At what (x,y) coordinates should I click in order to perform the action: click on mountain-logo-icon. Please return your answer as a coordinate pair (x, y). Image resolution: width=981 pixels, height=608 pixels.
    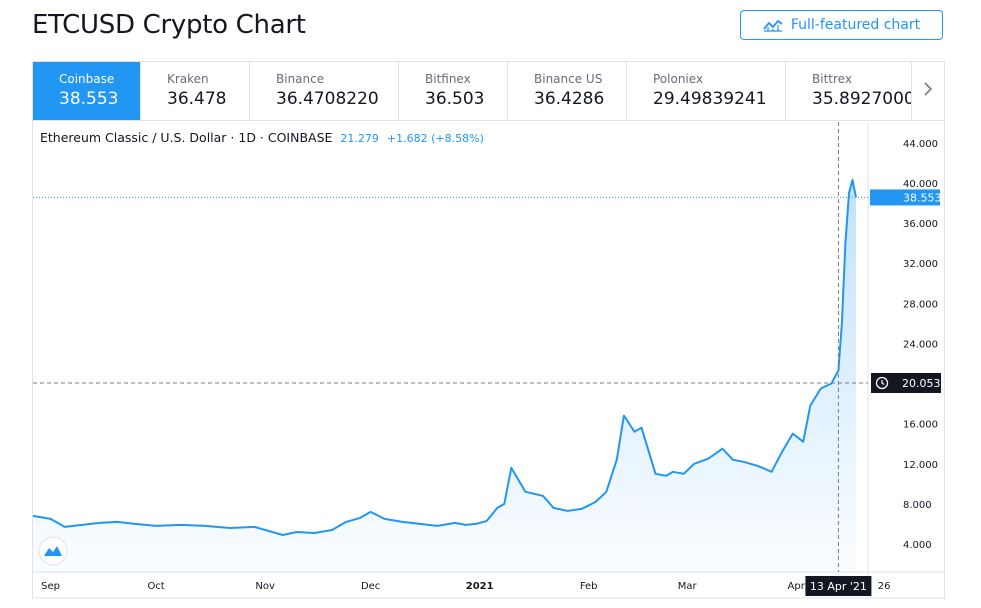
    Looking at the image, I should click on (53, 551).